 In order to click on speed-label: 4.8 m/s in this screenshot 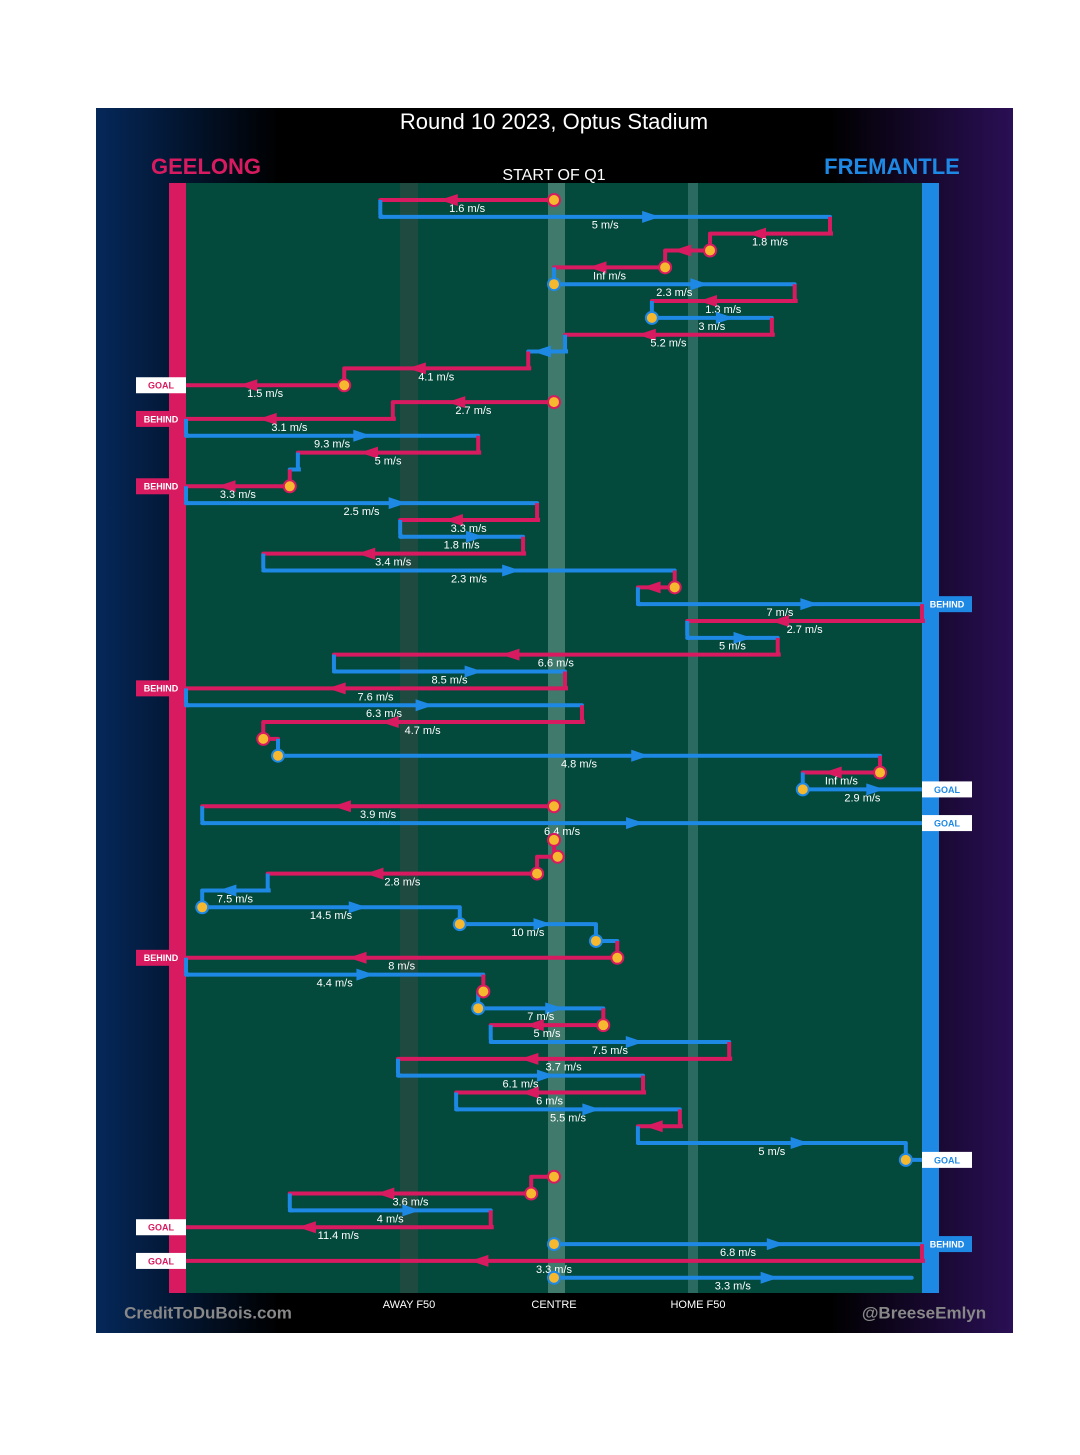, I will do `click(579, 765)`.